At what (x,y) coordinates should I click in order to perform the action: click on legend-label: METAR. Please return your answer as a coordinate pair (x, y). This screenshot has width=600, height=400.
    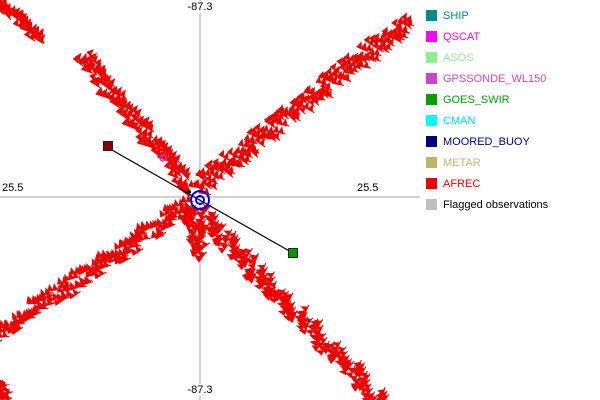
    Looking at the image, I should click on (462, 162).